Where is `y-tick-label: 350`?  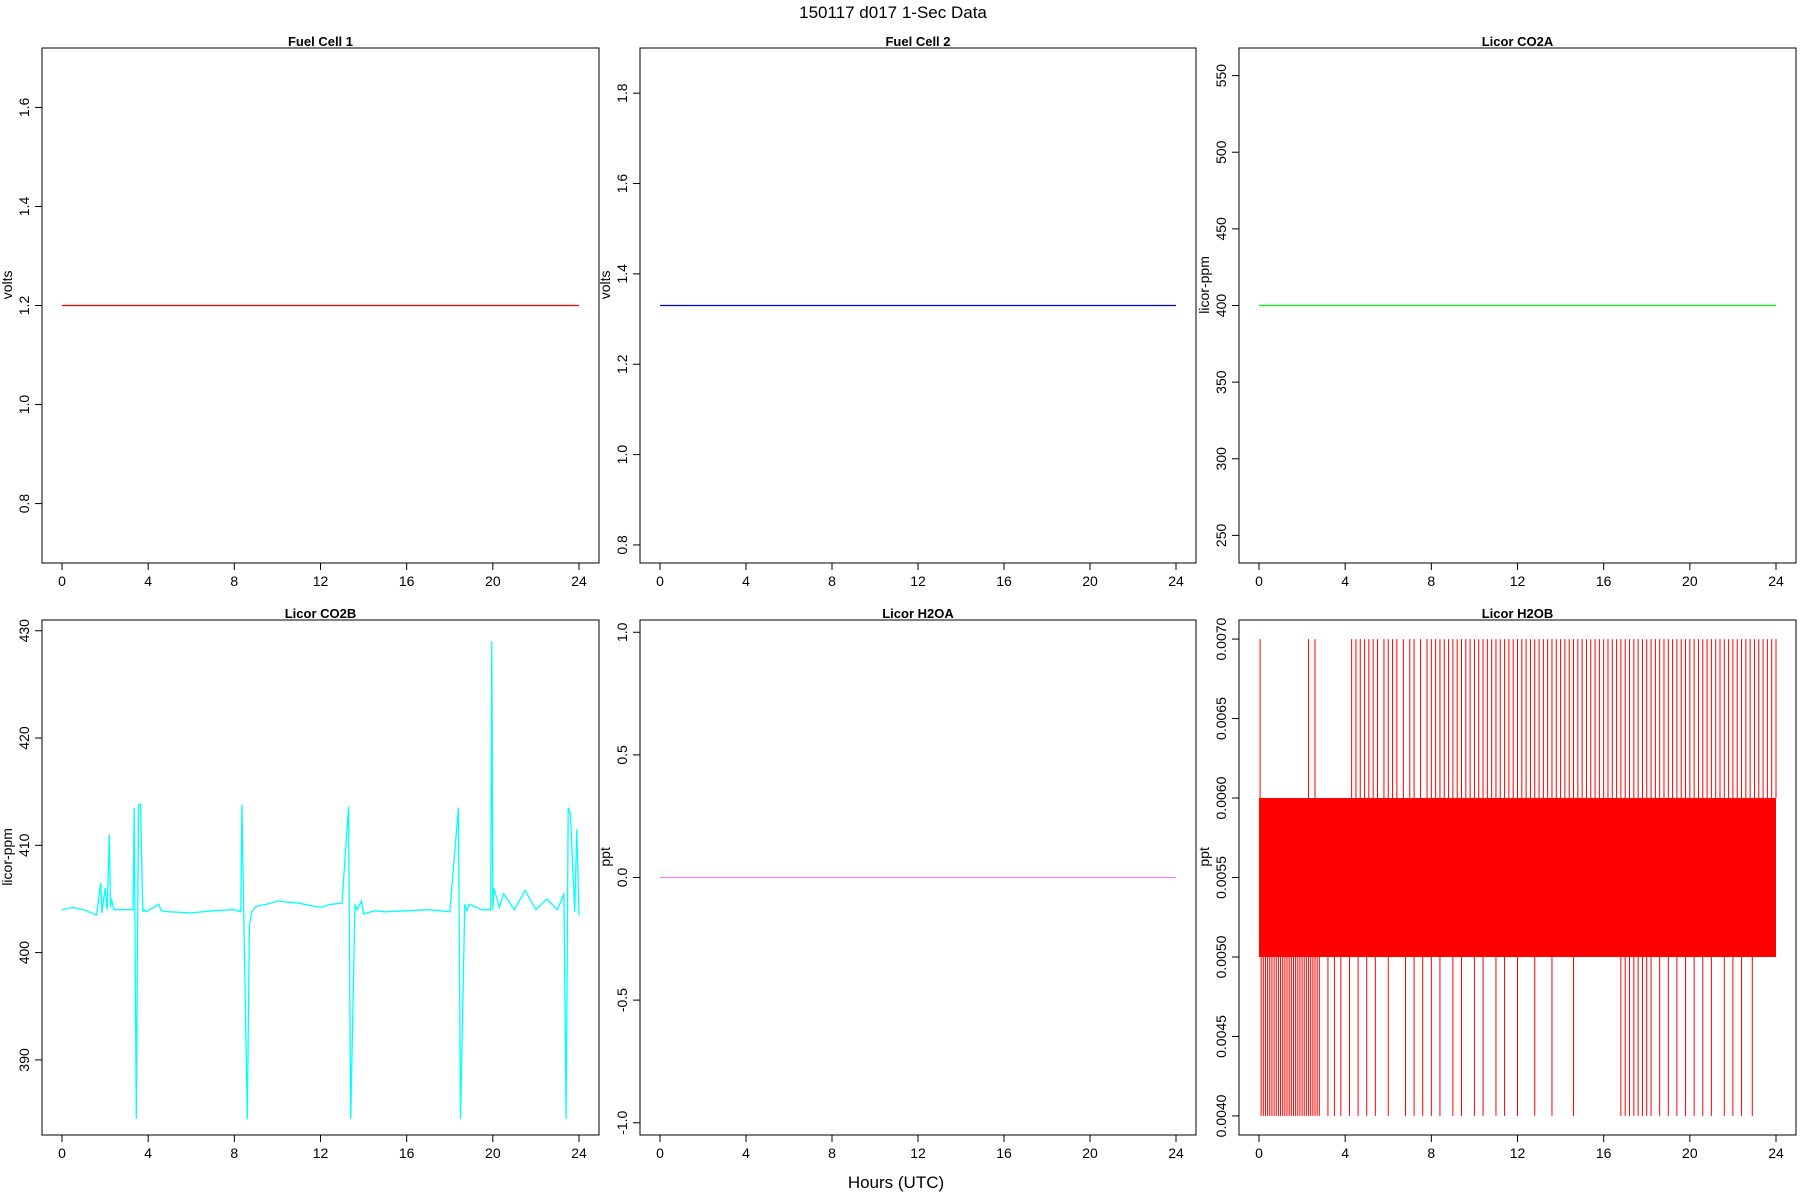 y-tick-label: 350 is located at coordinates (1221, 382).